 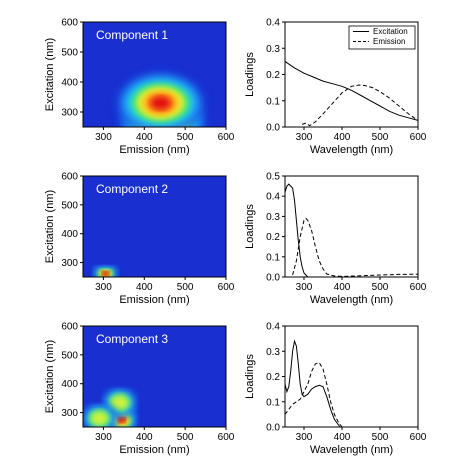 What do you see at coordinates (132, 189) in the screenshot?
I see `component-label: Component 2` at bounding box center [132, 189].